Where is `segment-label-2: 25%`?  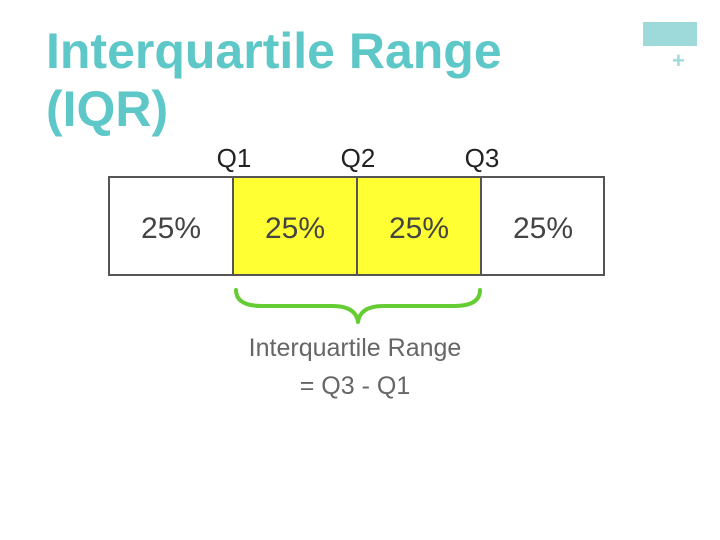
segment-label-2: 25% is located at coordinates (295, 228).